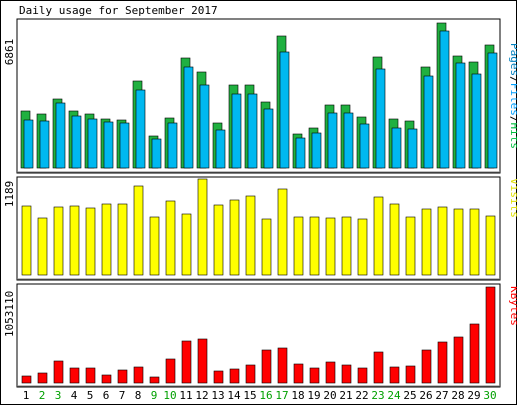 This screenshot has width=517, height=405. What do you see at coordinates (106, 395) in the screenshot?
I see `day-label: 6` at bounding box center [106, 395].